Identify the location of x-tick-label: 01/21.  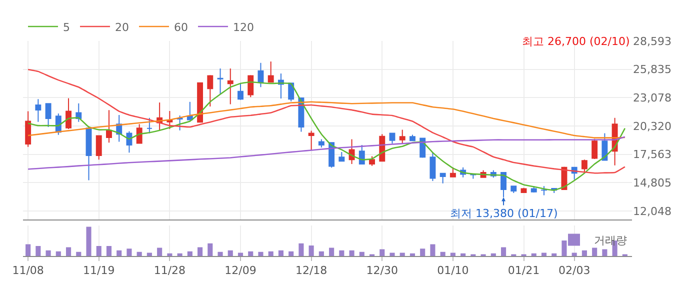
(524, 271).